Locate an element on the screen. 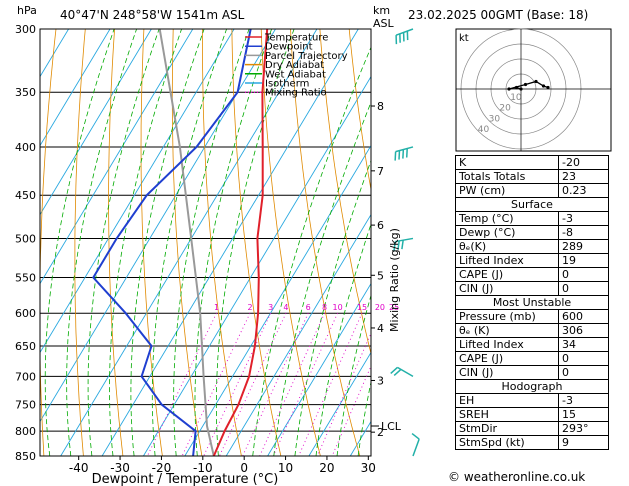  temp-tick-label: 10 is located at coordinates (285, 468).